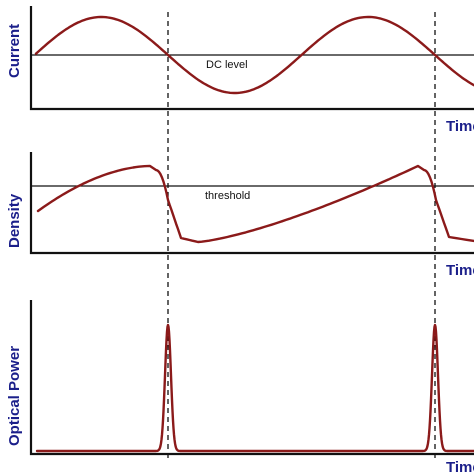  What do you see at coordinates (227, 65) in the screenshot?
I see `dc-level-label: DC level` at bounding box center [227, 65].